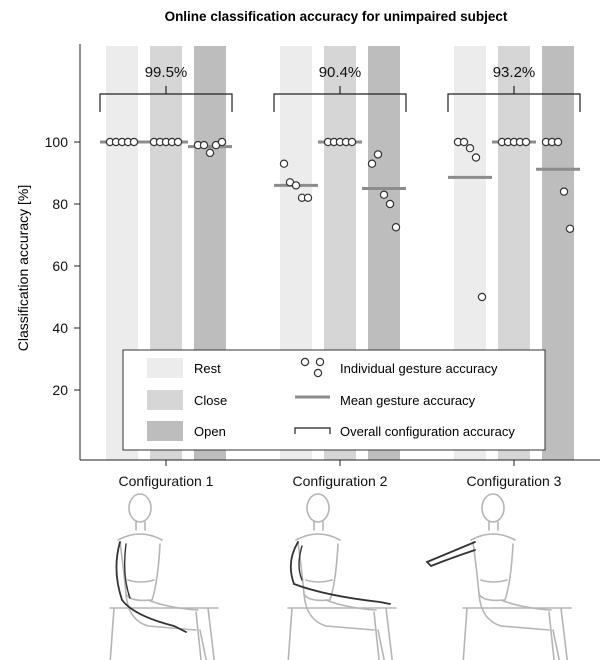  What do you see at coordinates (514, 72) in the screenshot?
I see `configuration-accuracy-label: 93.2%` at bounding box center [514, 72].